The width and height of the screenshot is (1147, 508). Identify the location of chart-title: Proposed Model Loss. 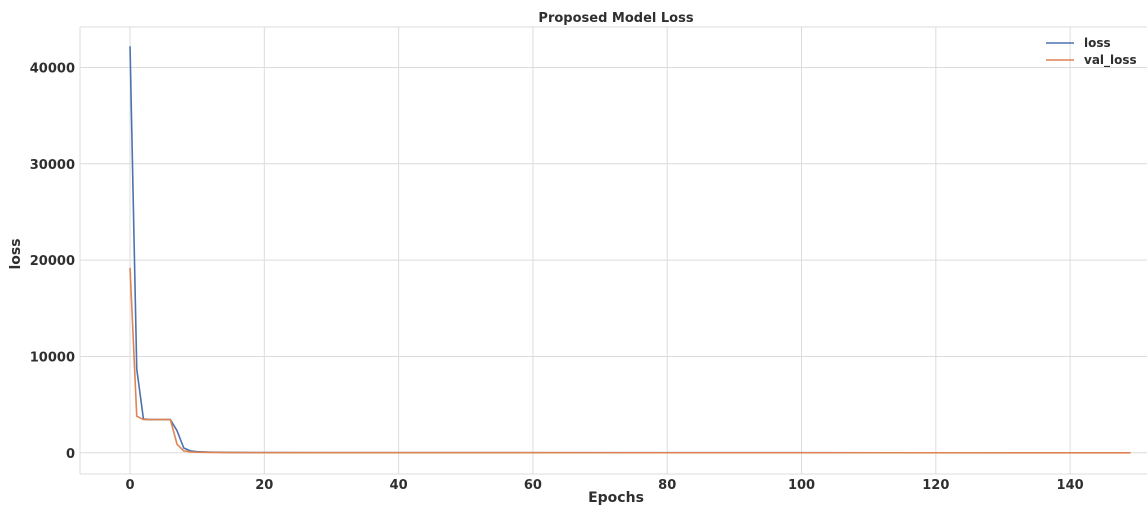
(615, 18).